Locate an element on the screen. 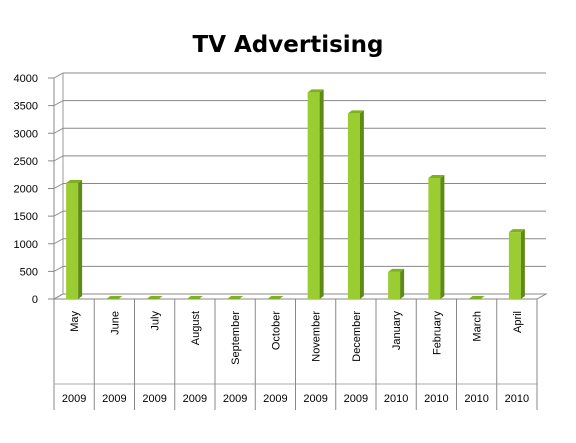  y-tick-label: 3000 is located at coordinates (26, 134).